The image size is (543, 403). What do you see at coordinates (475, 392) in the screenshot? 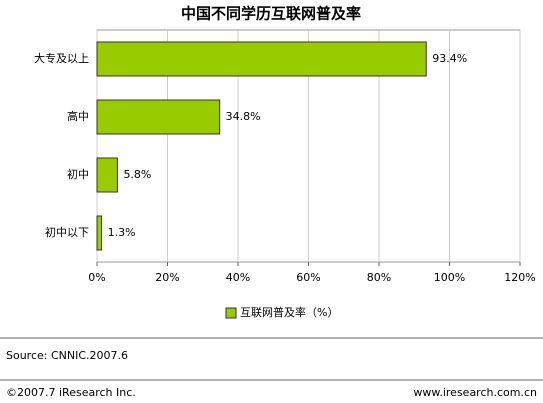
I see `footer-right: www.iresearch.com.cn` at bounding box center [475, 392].